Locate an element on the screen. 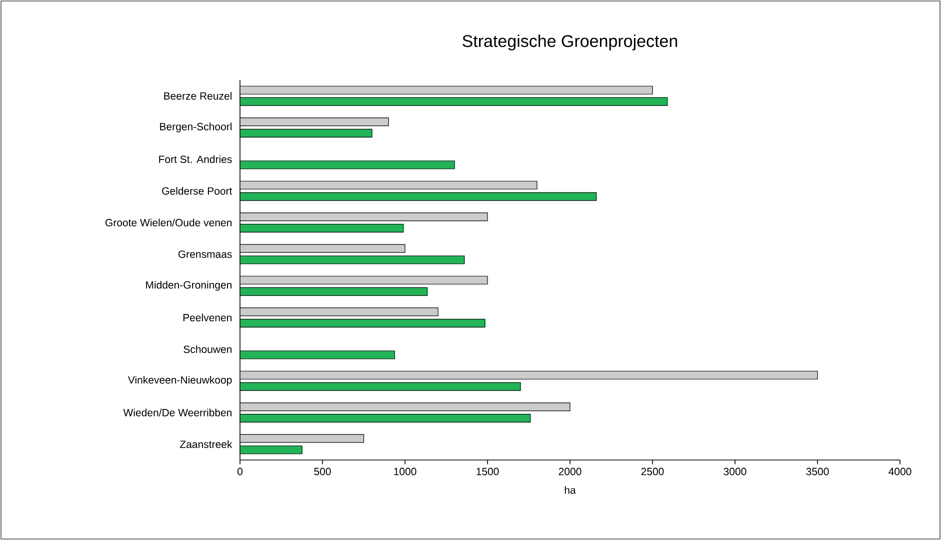  y-tick-label: Beerze Reuzel is located at coordinates (198, 96).